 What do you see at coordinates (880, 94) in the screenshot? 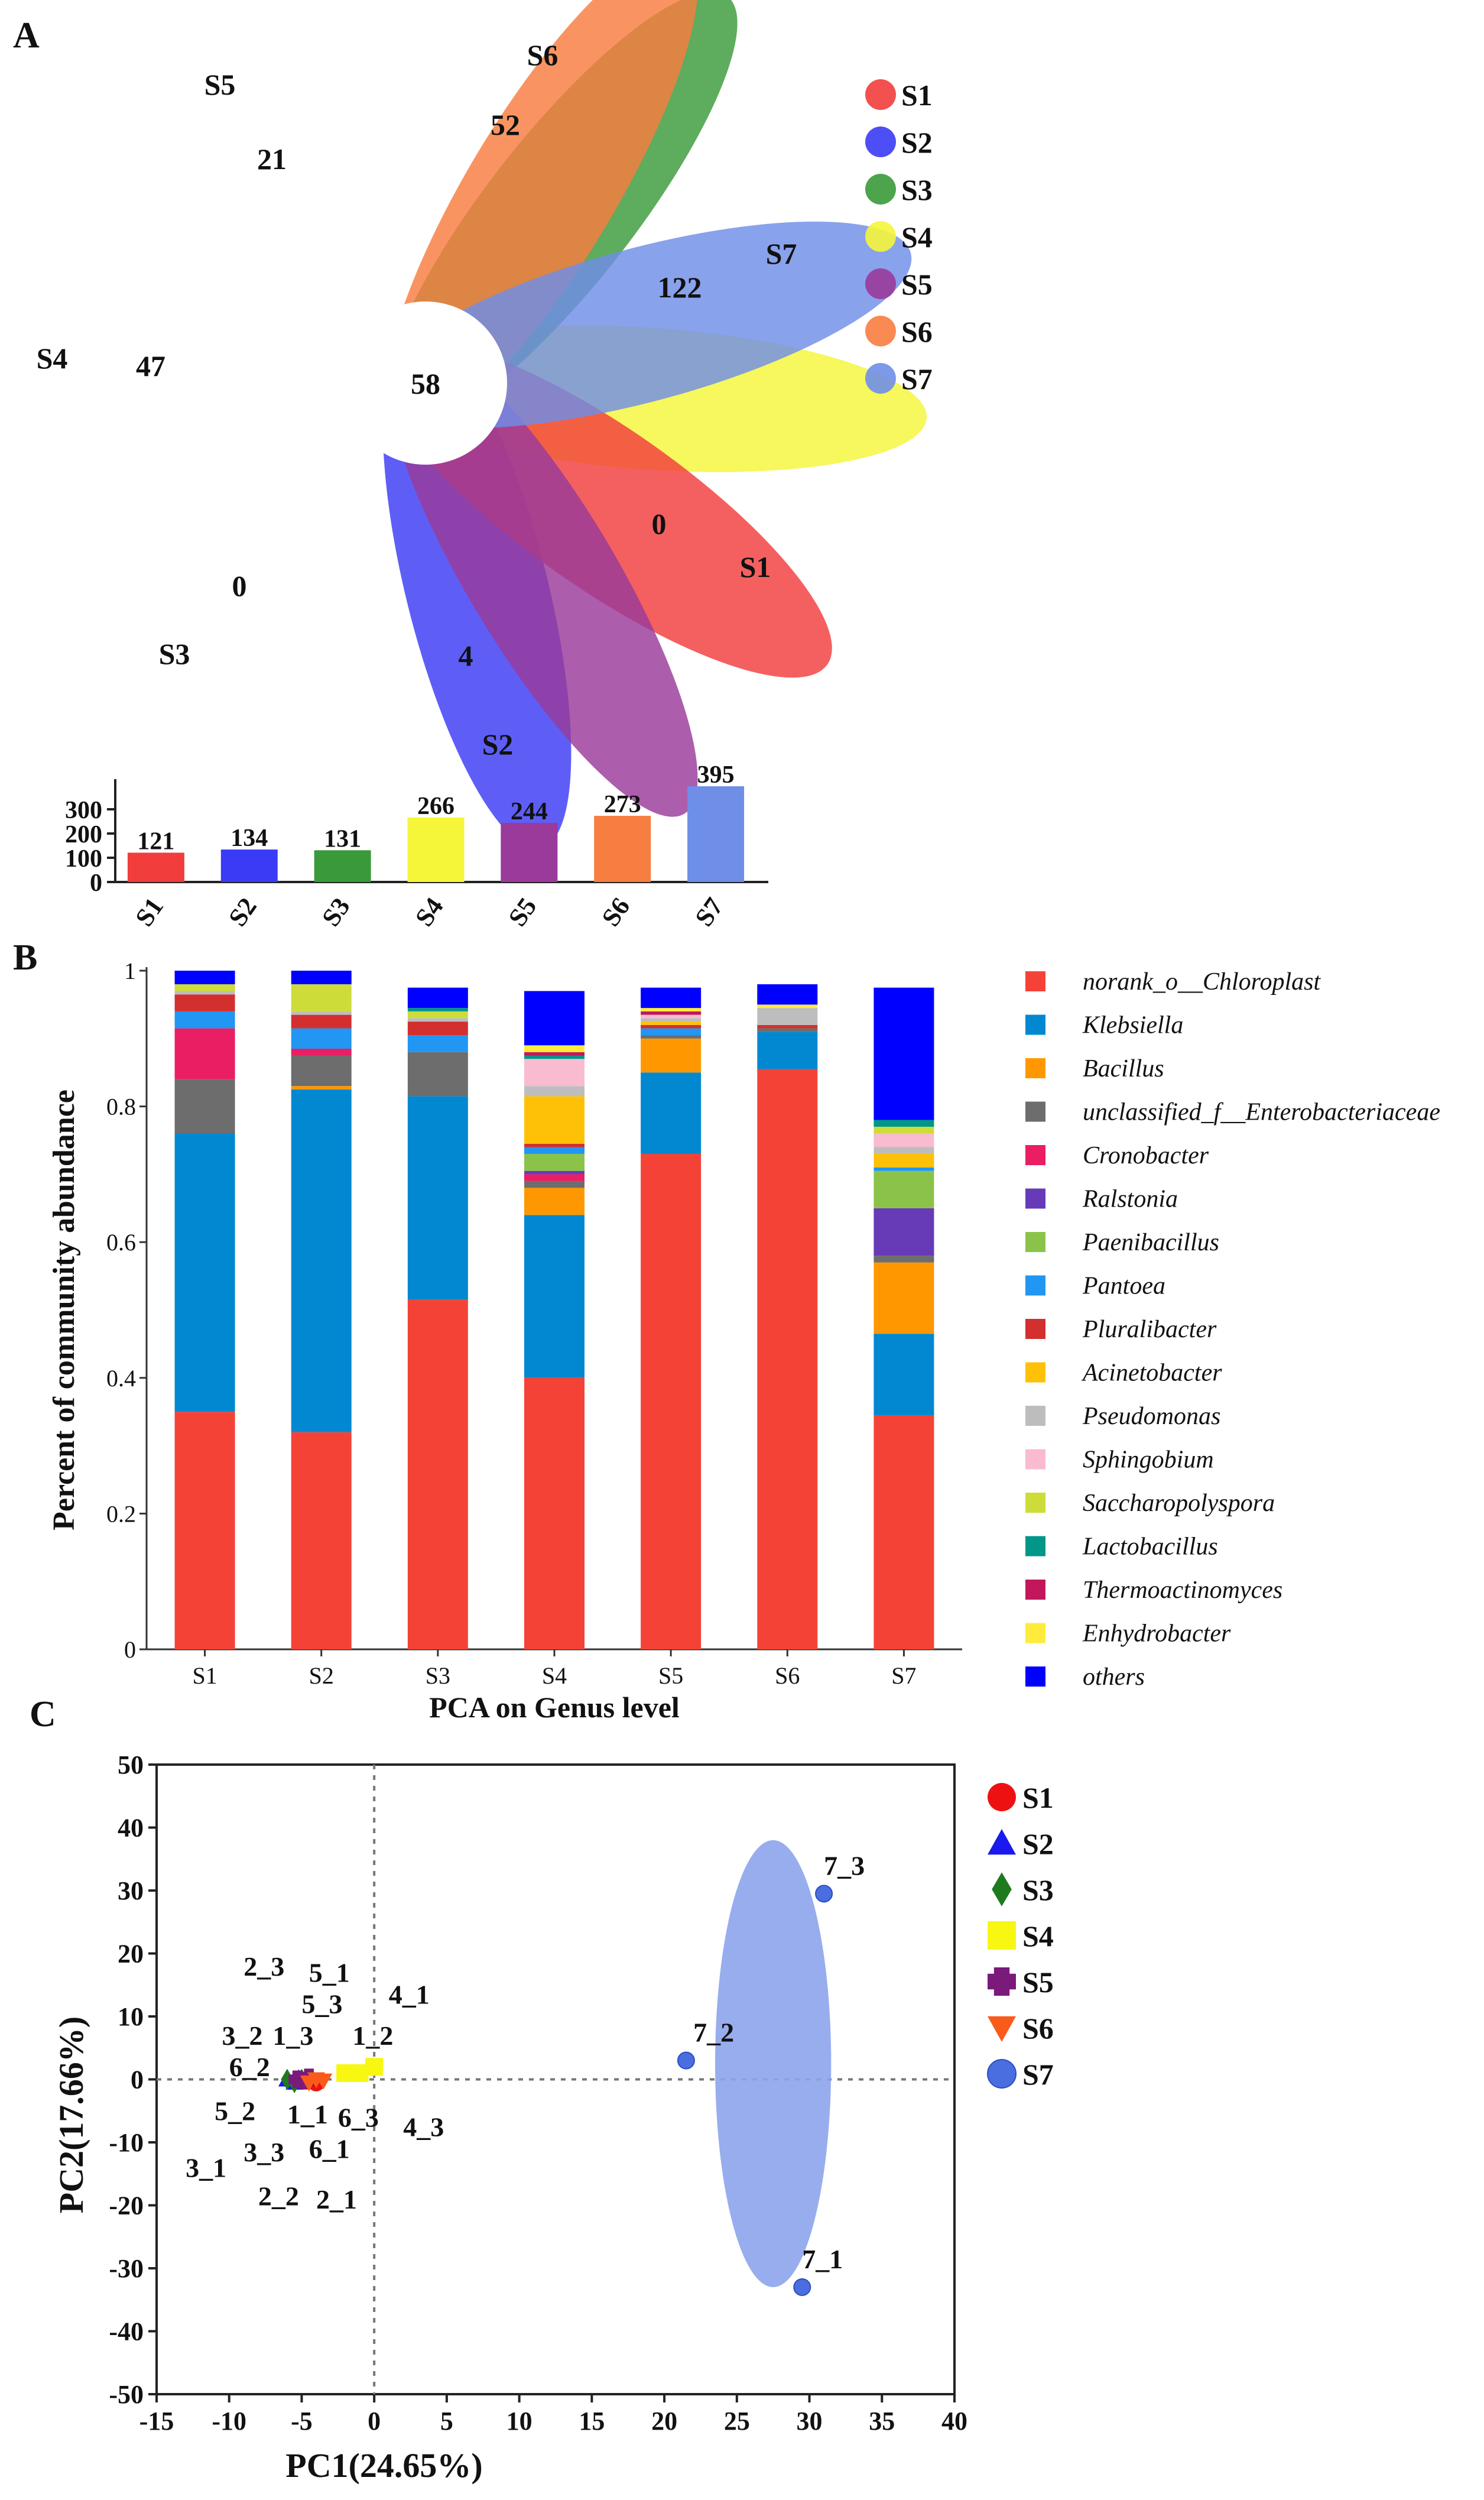
I see `legend-marker-s1` at bounding box center [880, 94].